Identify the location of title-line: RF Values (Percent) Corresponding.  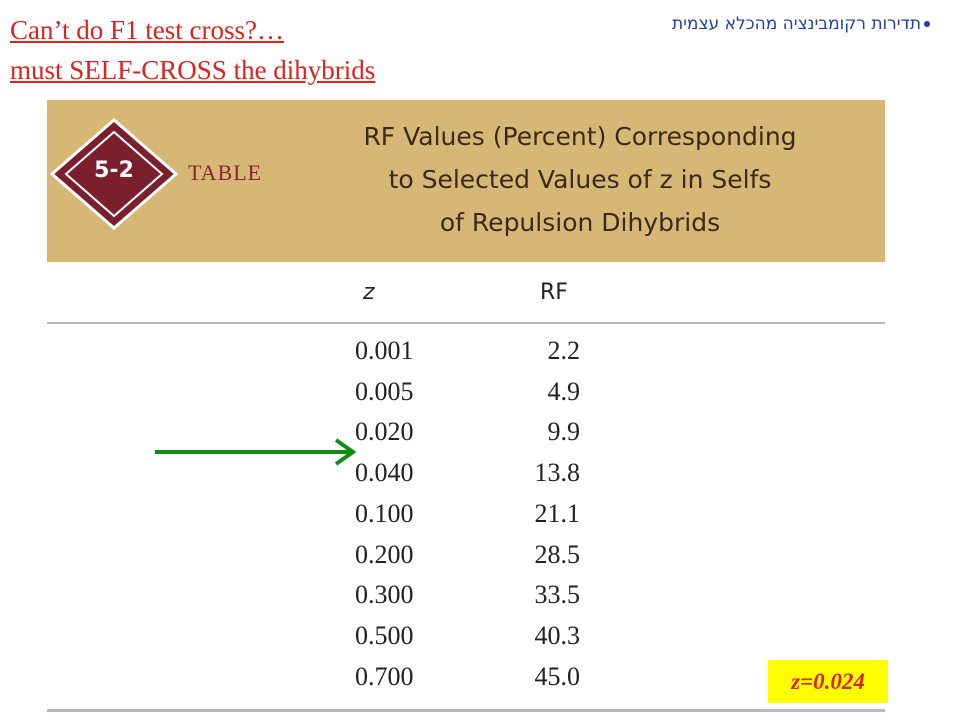
(580, 136).